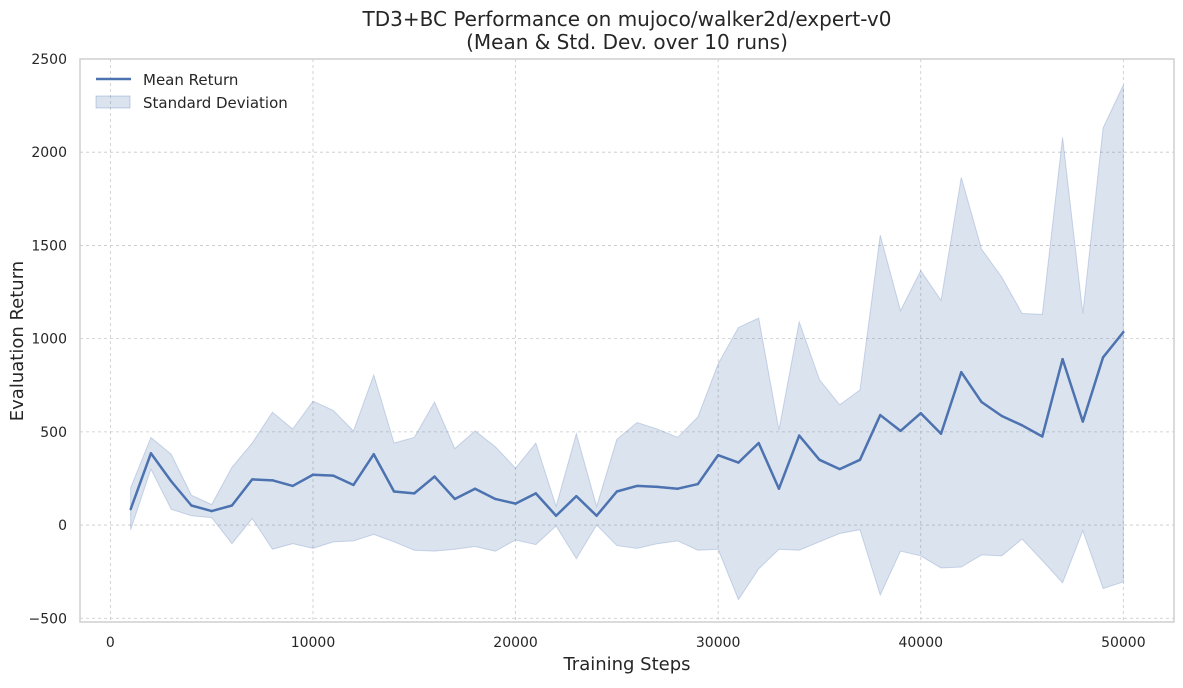 The width and height of the screenshot is (1183, 688). What do you see at coordinates (113, 102) in the screenshot?
I see `legend-swatch-std-dev` at bounding box center [113, 102].